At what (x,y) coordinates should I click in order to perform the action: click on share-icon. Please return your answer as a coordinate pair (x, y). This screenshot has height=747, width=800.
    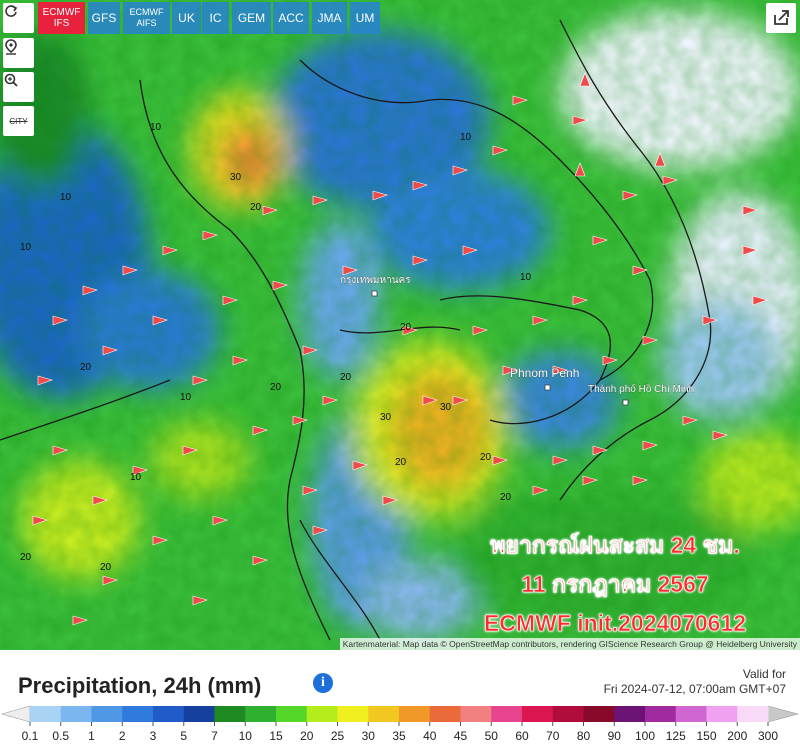
    Looking at the image, I should click on (781, 17).